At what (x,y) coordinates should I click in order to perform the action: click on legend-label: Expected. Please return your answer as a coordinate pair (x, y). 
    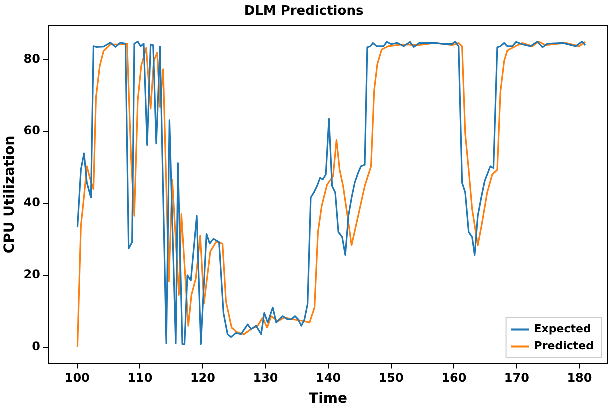
    Looking at the image, I should click on (563, 329).